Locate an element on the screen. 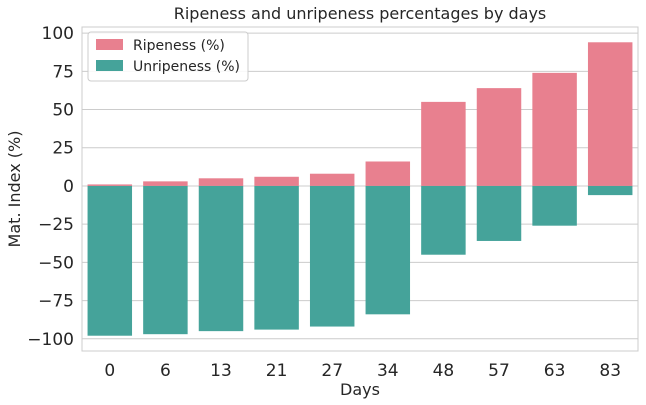  legend: Ripeness (%) Unripeness (%) is located at coordinates (168, 56).